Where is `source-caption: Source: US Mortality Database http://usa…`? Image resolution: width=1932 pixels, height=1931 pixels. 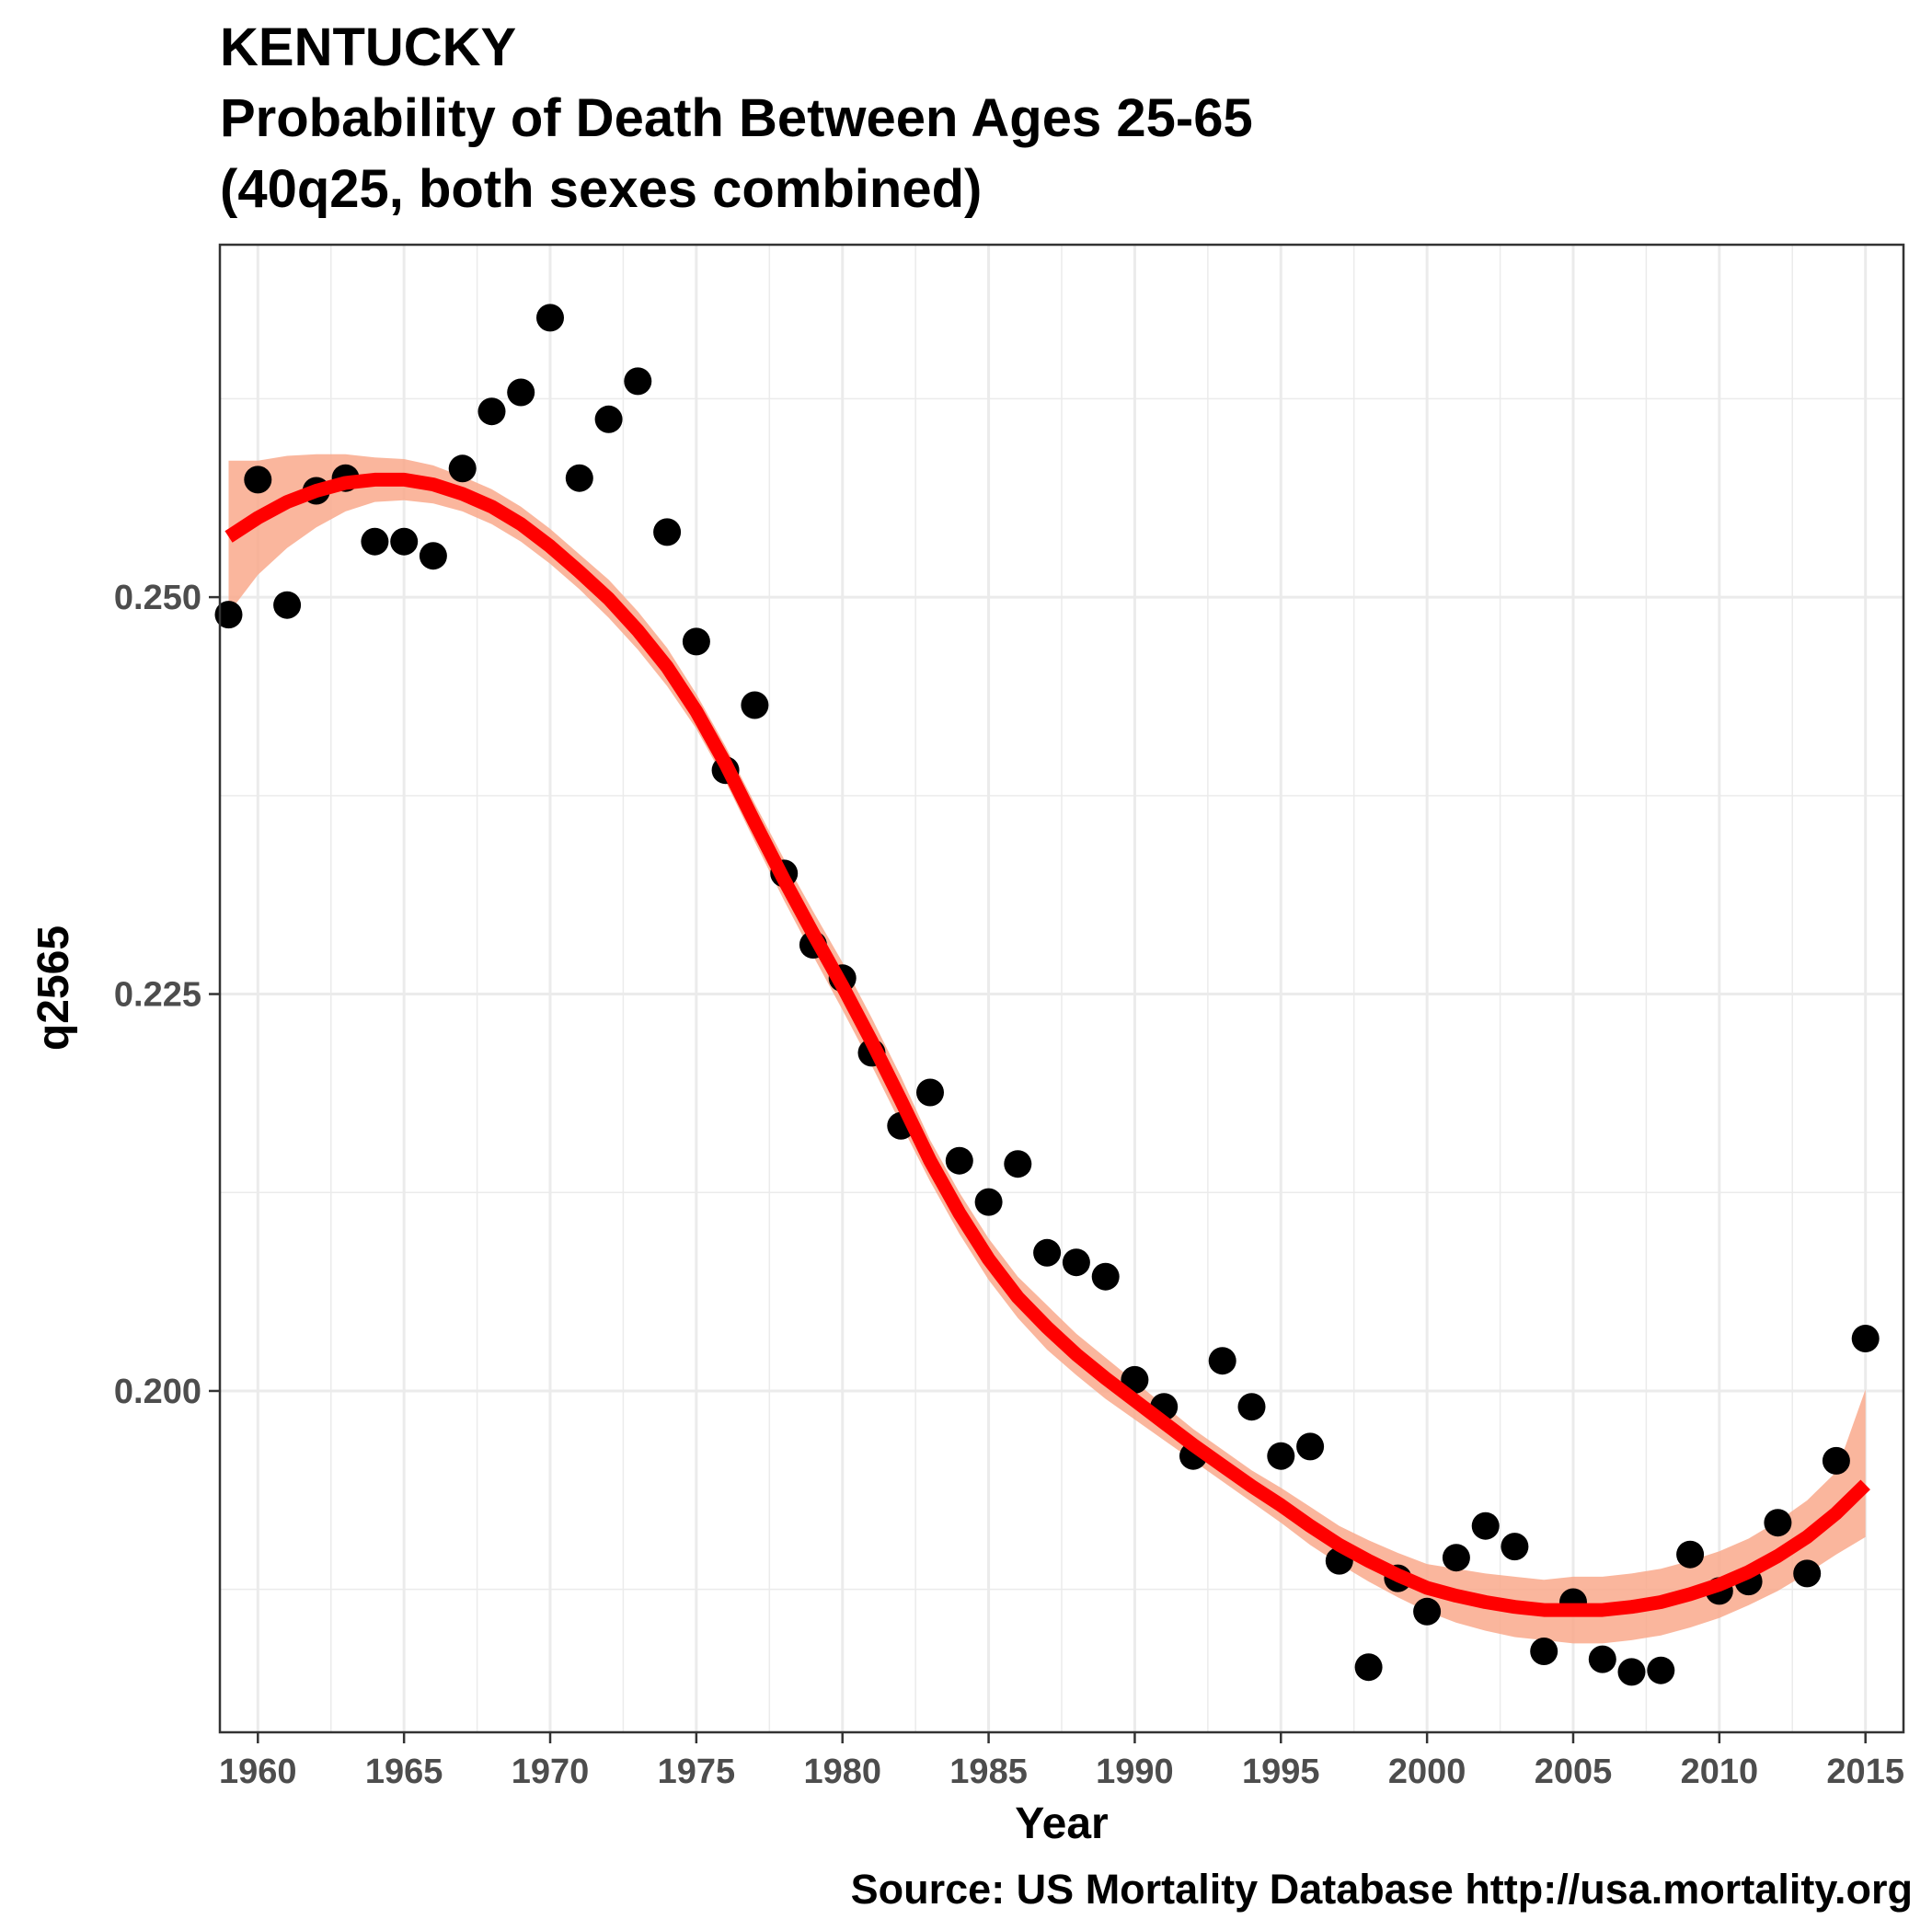
source-caption: Source: US Mortality Database http://usa… is located at coordinates (1382, 1889).